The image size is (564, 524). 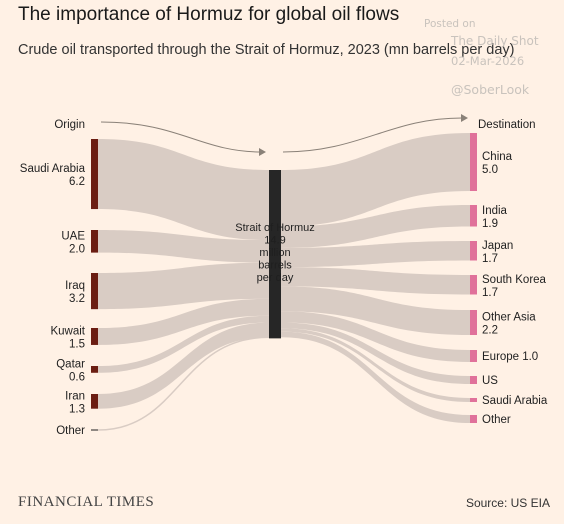 What do you see at coordinates (473, 162) in the screenshot?
I see `dest-bar-china` at bounding box center [473, 162].